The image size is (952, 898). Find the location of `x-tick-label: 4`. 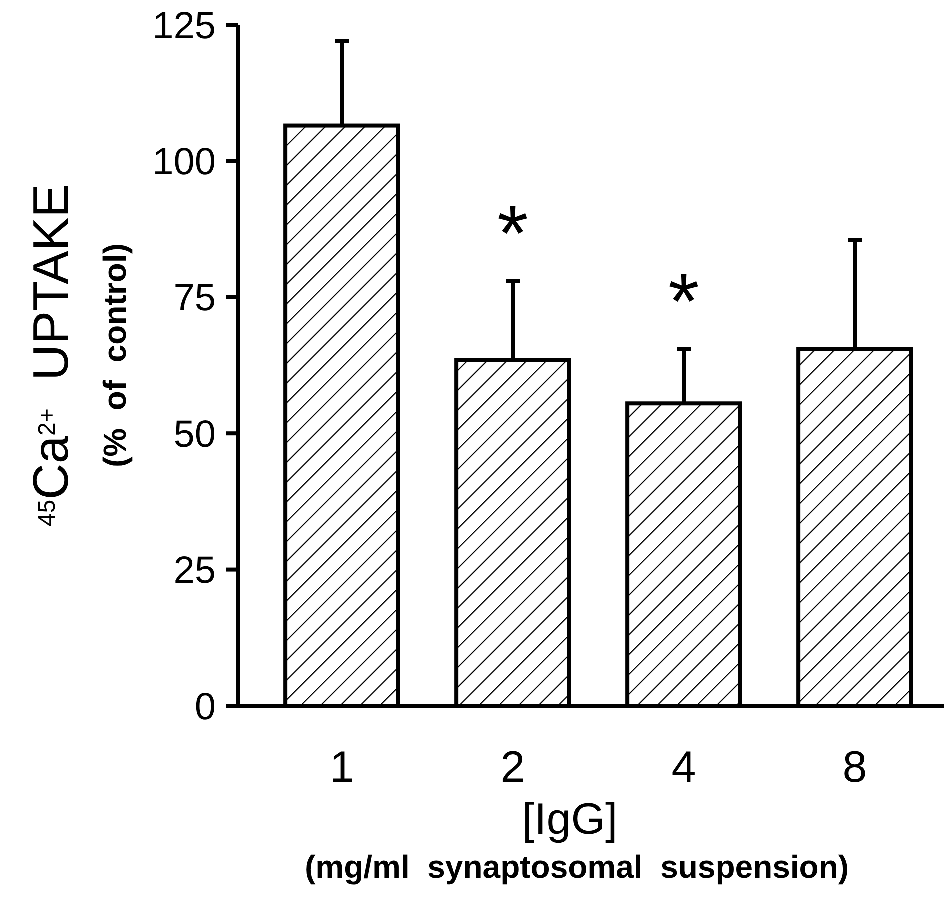

x-tick-label: 4 is located at coordinates (684, 767).